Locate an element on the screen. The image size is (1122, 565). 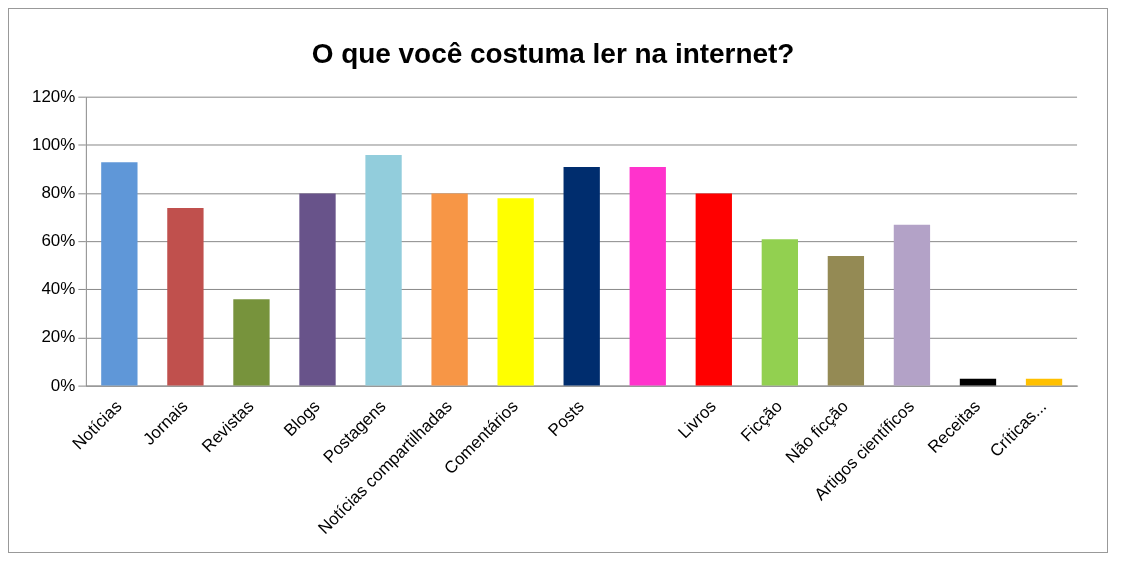
y-tick-label: 60% is located at coordinates (58, 241).